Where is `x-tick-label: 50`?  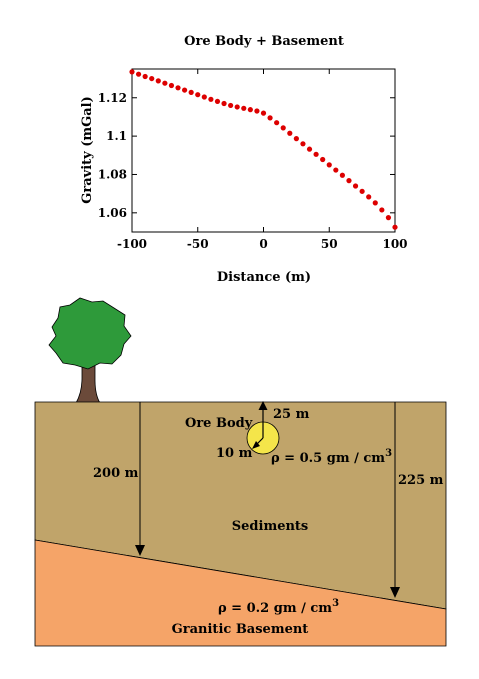
x-tick-label: 50 is located at coordinates (329, 244).